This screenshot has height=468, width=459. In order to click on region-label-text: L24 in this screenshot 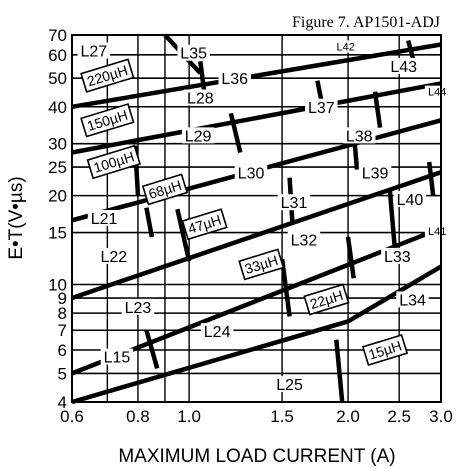, I will do `click(217, 332)`.